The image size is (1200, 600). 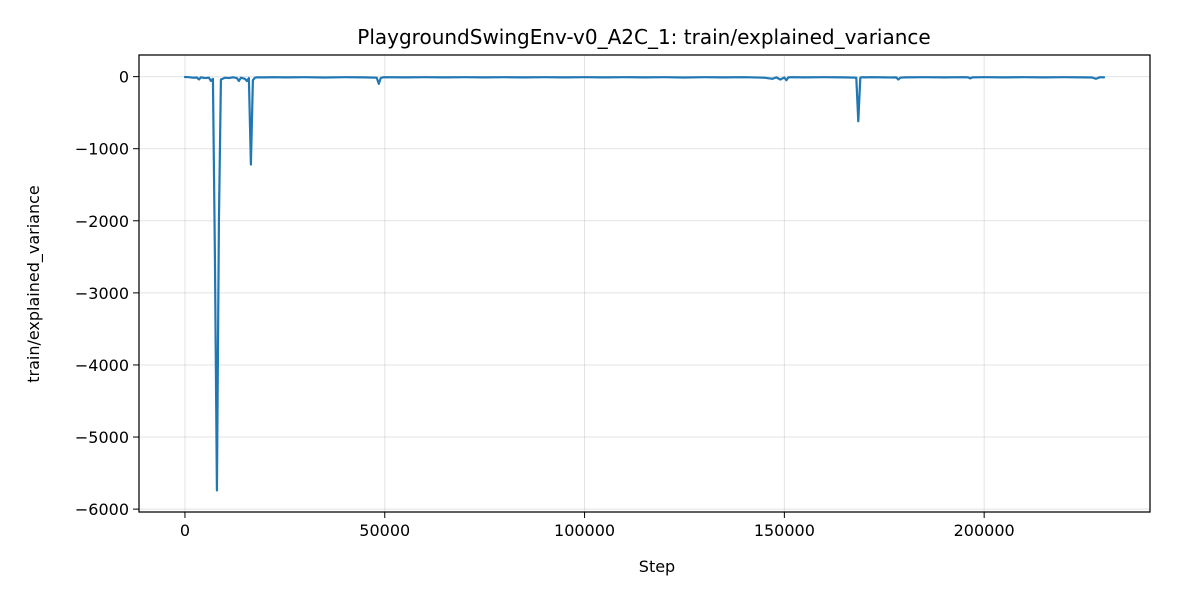 What do you see at coordinates (384, 530) in the screenshot?
I see `x-tick-label: 50000` at bounding box center [384, 530].